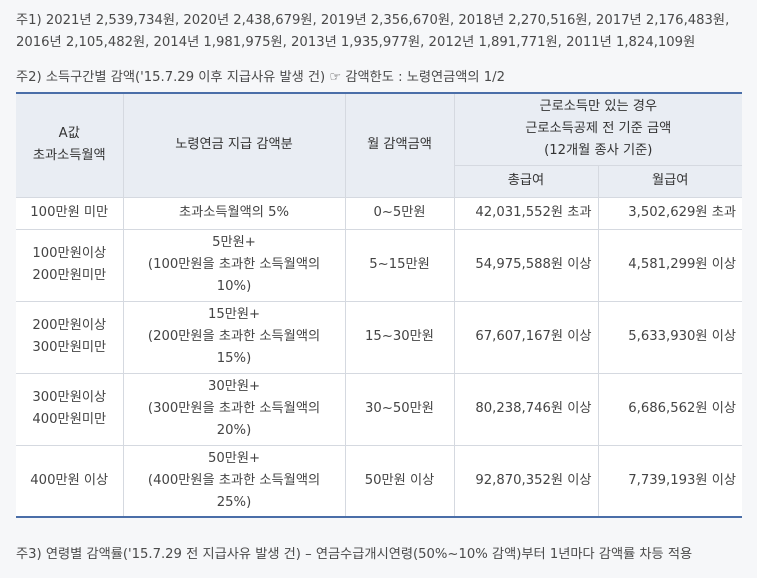 The height and width of the screenshot is (578, 757). What do you see at coordinates (399, 145) in the screenshot?
I see `header-monthly-reduction: 월 감액금액` at bounding box center [399, 145].